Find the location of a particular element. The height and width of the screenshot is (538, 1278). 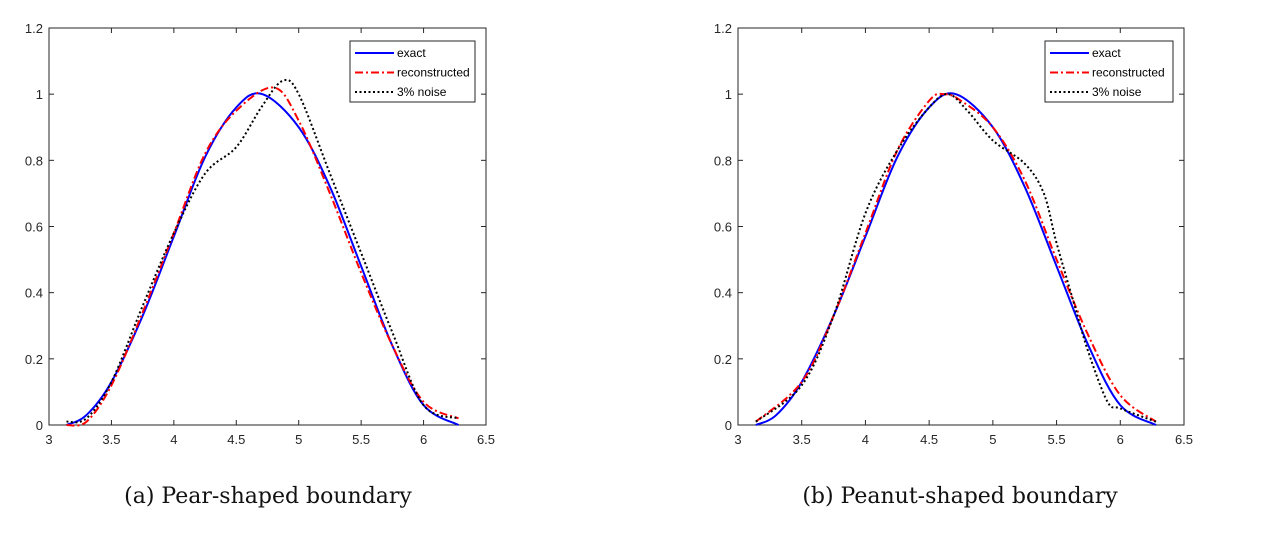

legend-box is located at coordinates (412, 71).